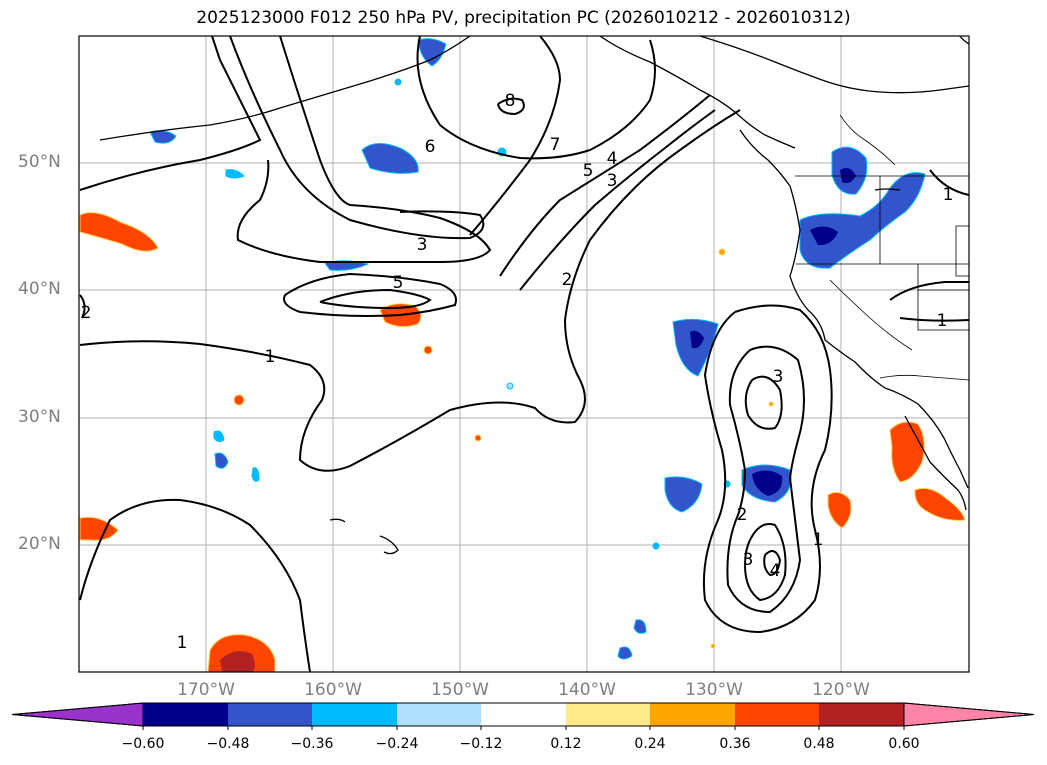  I want to click on colorbar-extend-high, so click(969, 714).